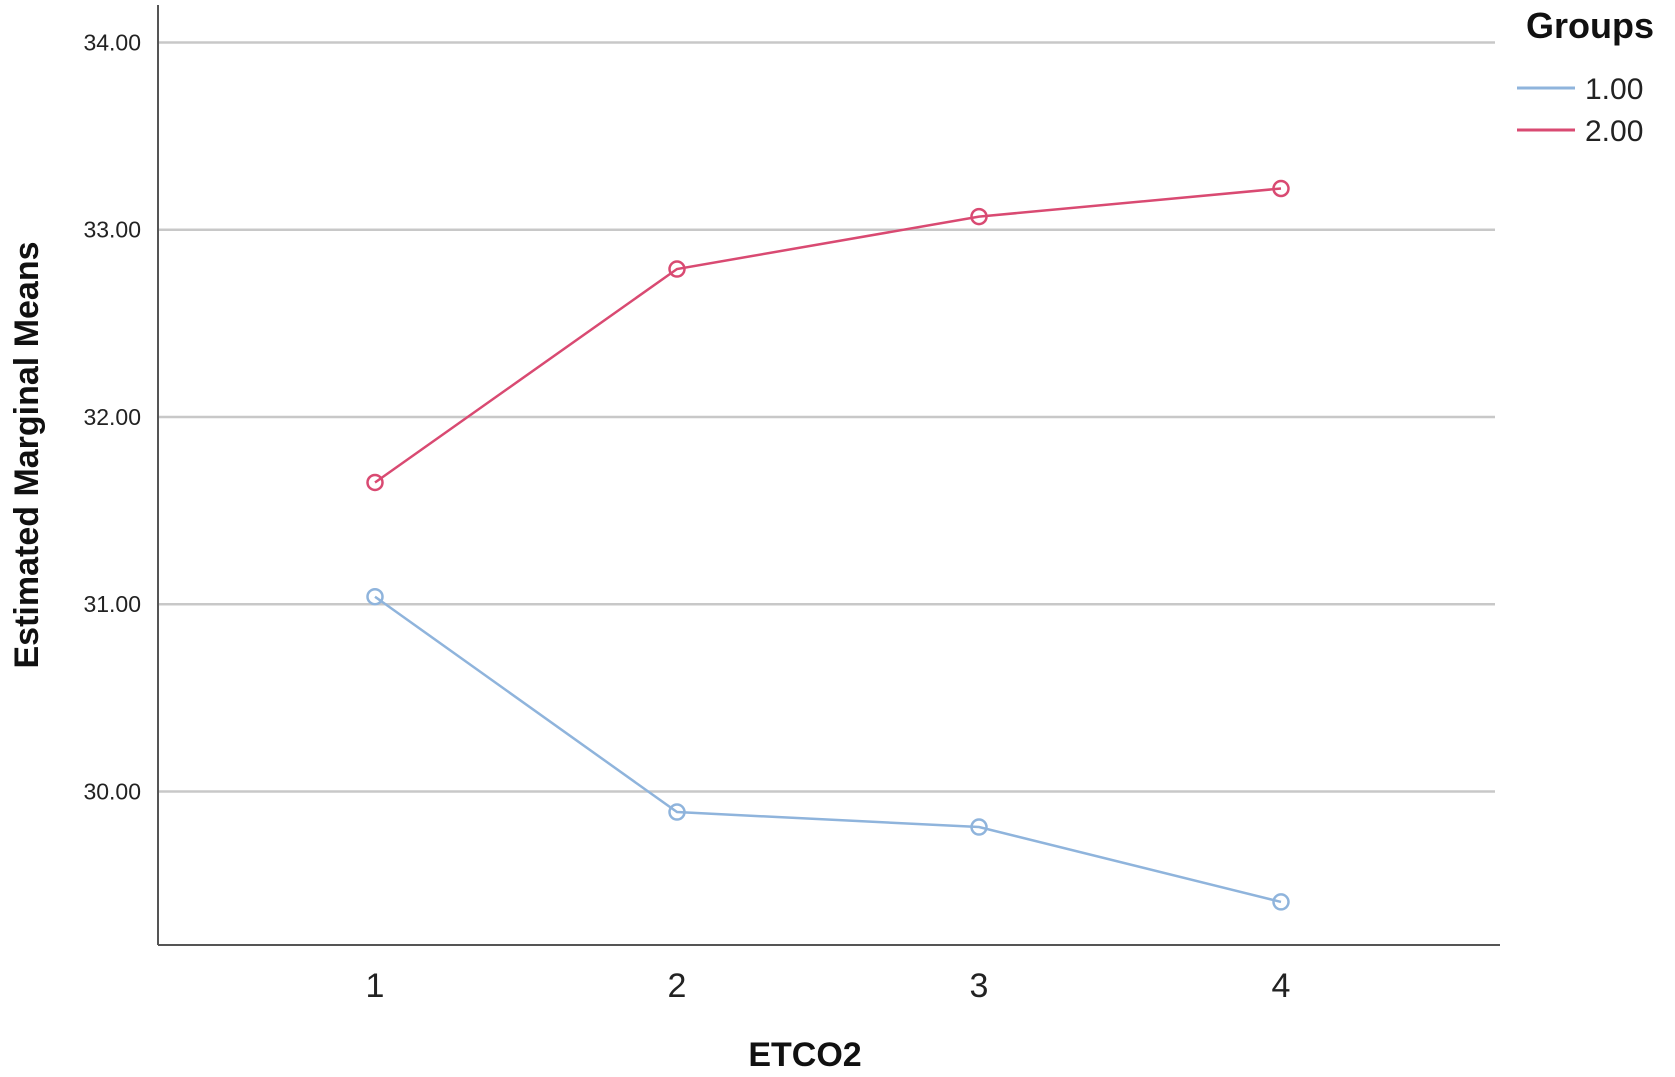 Image resolution: width=1675 pixels, height=1077 pixels. Describe the element at coordinates (1580, 110) in the screenshot. I see `legend-items: 1.00 2.00` at that location.